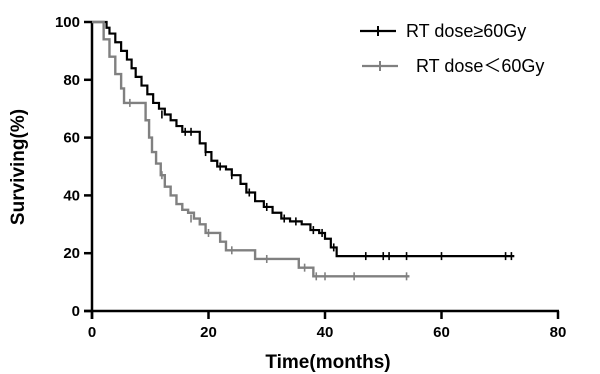  I want to click on y-tick-label: 0, so click(76, 311).